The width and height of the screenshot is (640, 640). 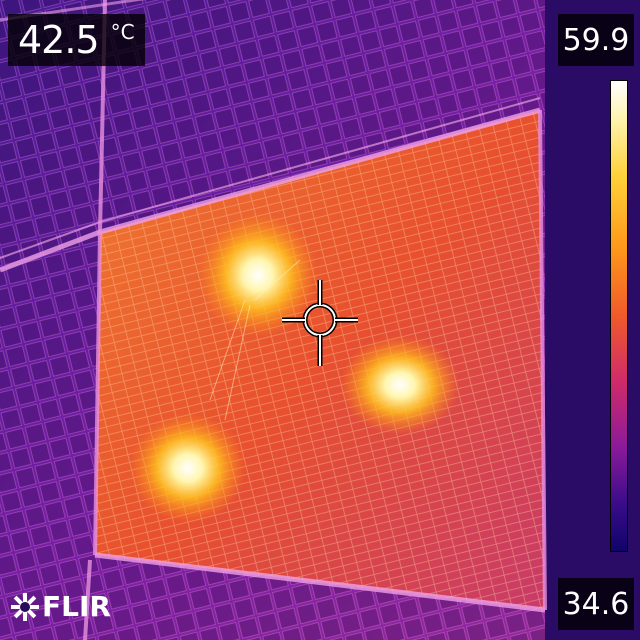 I want to click on temperature-value: 42.5, so click(x=59, y=40).